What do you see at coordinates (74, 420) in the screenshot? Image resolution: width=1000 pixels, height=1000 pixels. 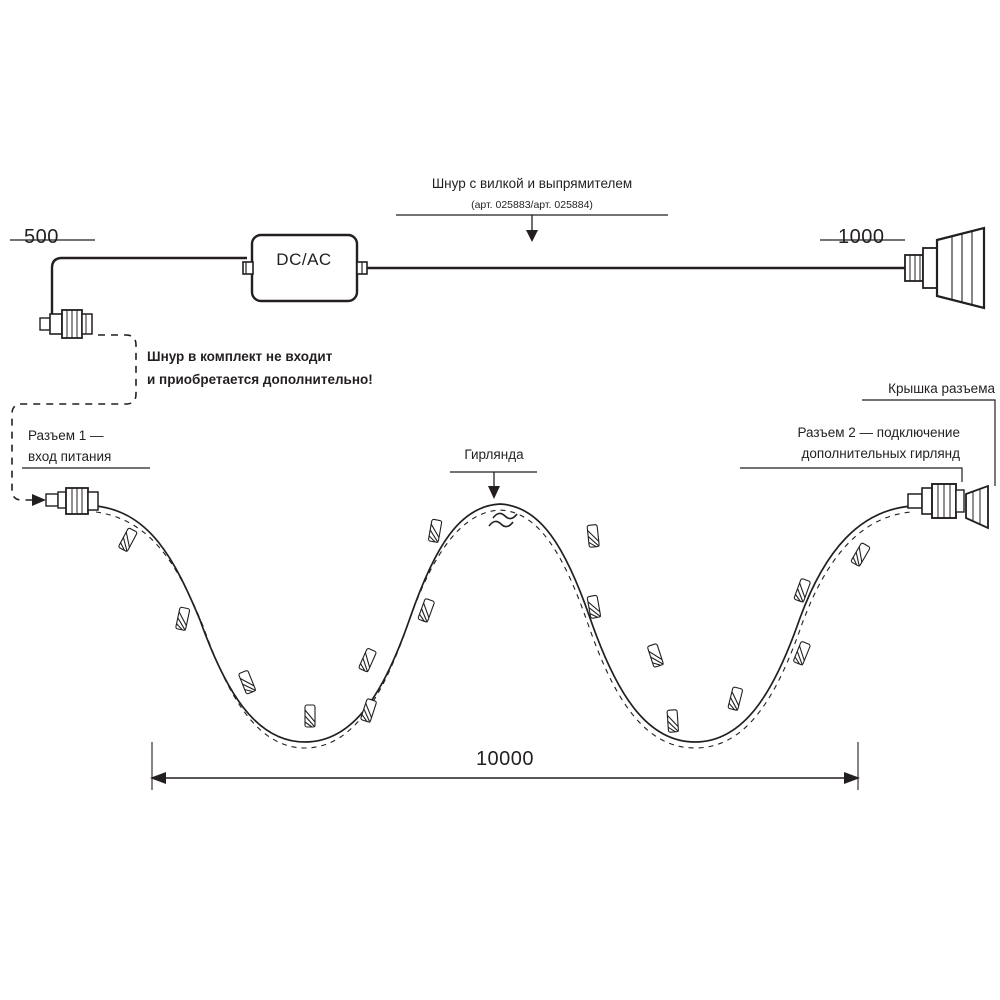 I see `optional-cord-dashed-path` at bounding box center [74, 420].